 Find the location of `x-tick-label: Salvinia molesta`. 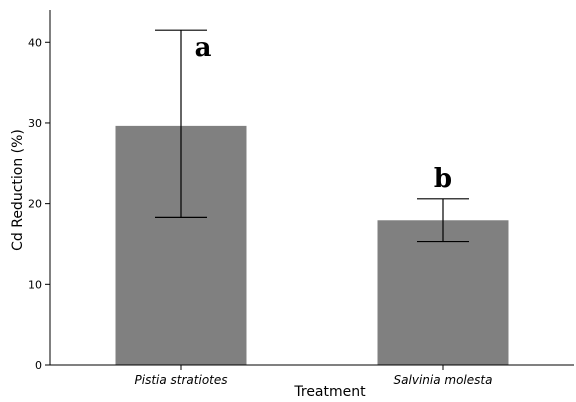

x-tick-label: Salvinia molesta is located at coordinates (443, 380).